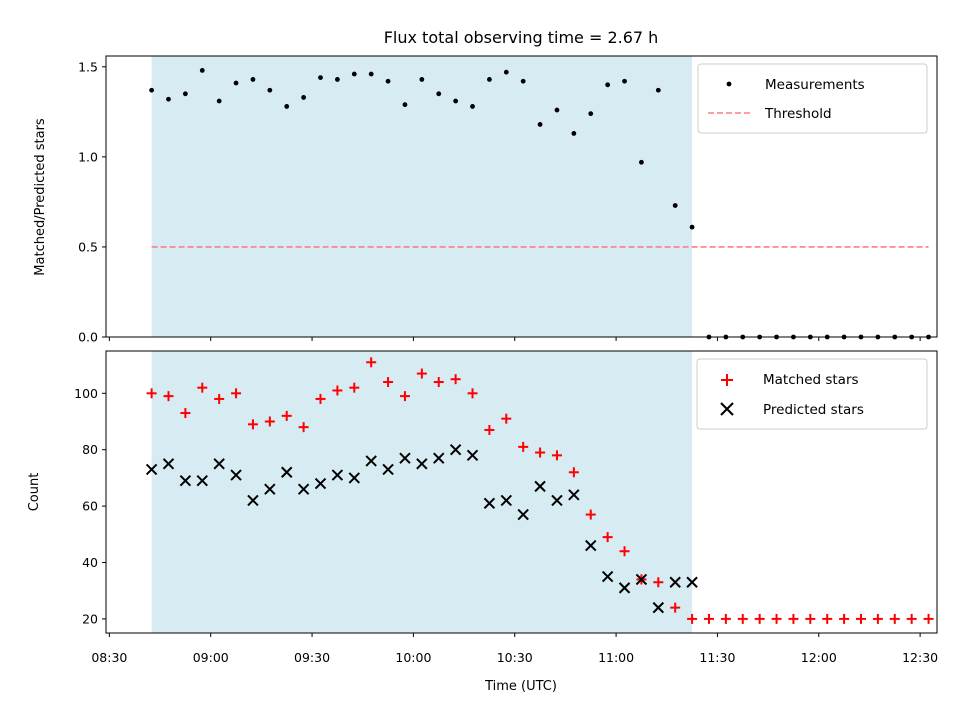  Describe the element at coordinates (413, 657) in the screenshot. I see `x-tick-label: 10:00` at that location.